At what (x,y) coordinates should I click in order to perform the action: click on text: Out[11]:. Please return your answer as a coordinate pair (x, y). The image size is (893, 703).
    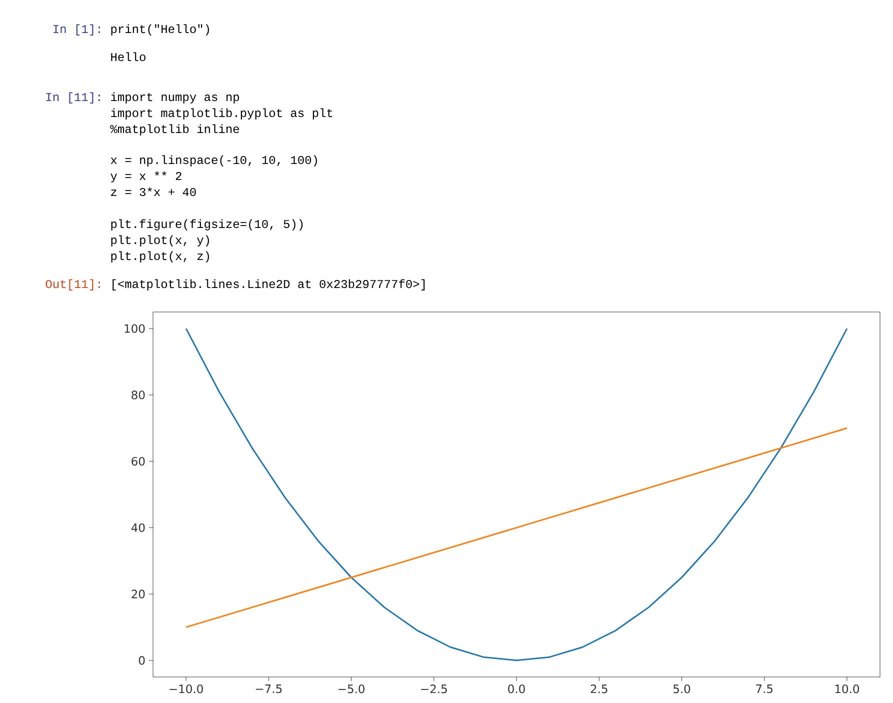
    Looking at the image, I should click on (73, 284).